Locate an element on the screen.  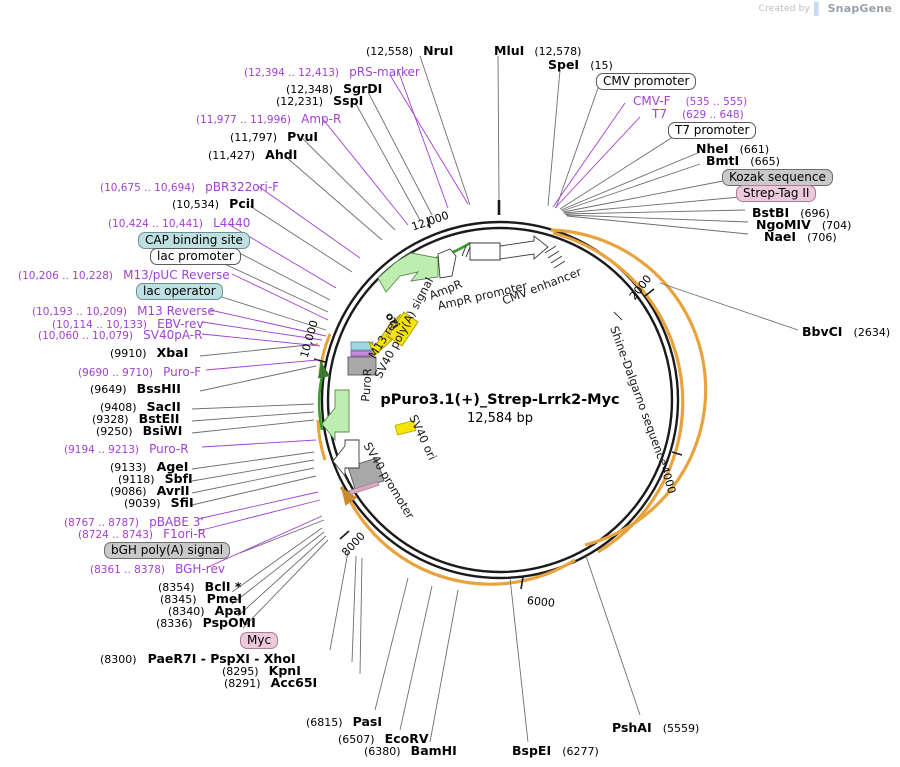
tick-label-6000: 6000 is located at coordinates (541, 602).